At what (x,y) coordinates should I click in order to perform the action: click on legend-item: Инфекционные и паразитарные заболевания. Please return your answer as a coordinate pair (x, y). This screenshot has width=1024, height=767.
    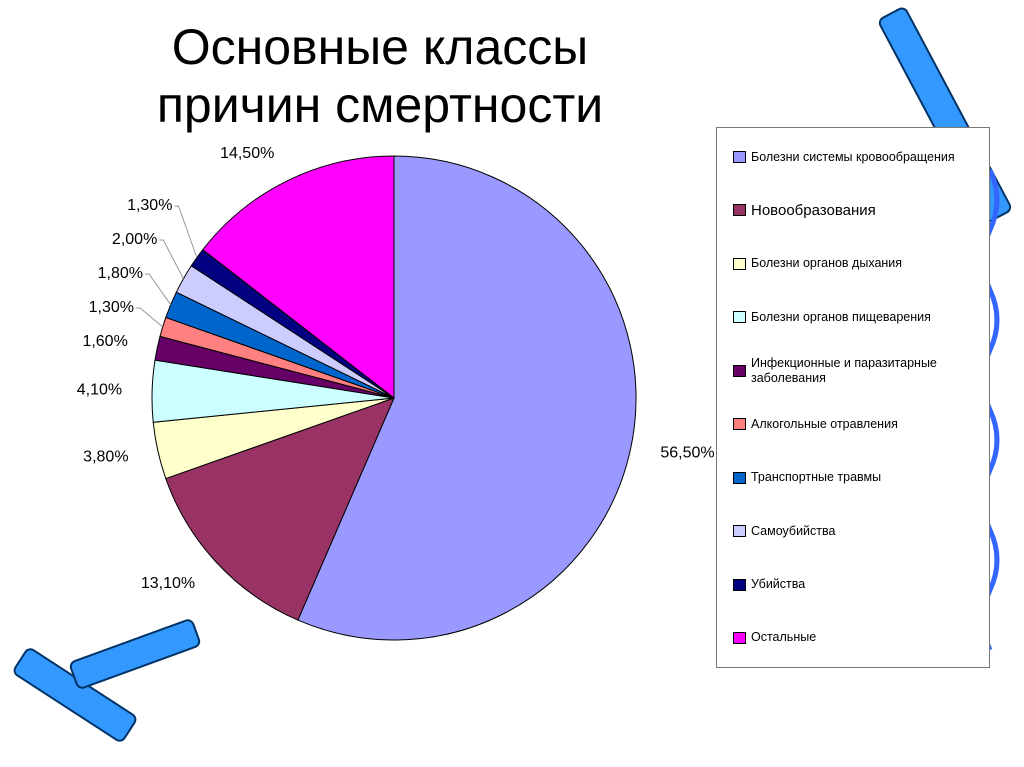
    Looking at the image, I should click on (856, 371).